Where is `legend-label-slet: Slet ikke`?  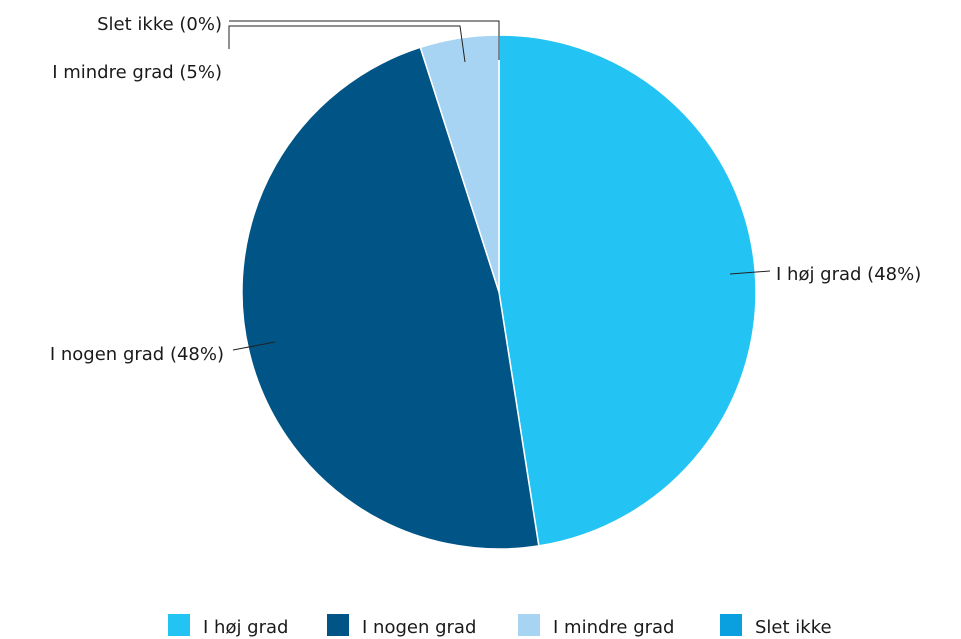 legend-label-slet: Slet ikke is located at coordinates (793, 627).